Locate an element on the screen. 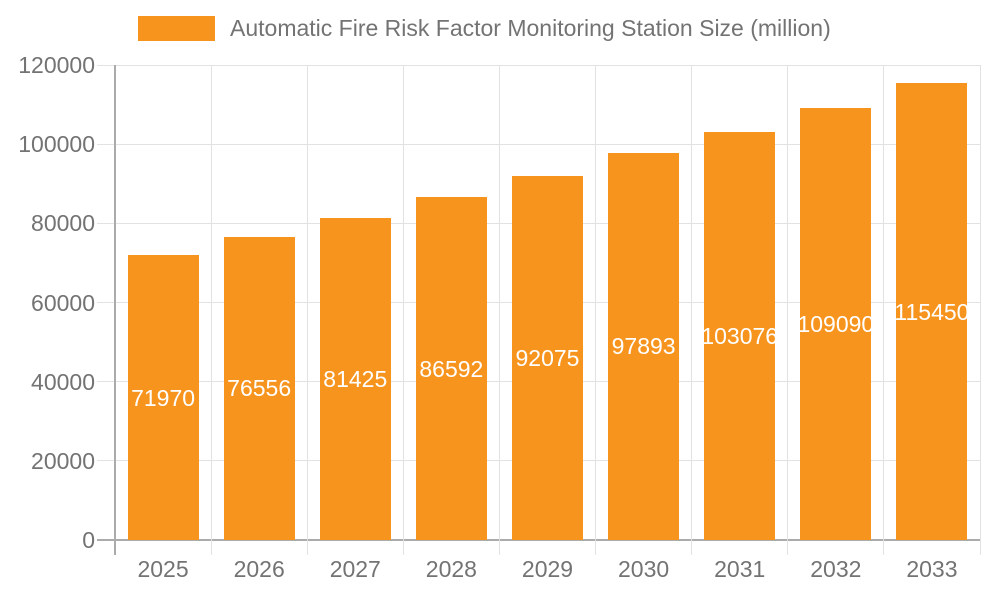 The image size is (1000, 600). x-tick-label: 2031 is located at coordinates (740, 569).